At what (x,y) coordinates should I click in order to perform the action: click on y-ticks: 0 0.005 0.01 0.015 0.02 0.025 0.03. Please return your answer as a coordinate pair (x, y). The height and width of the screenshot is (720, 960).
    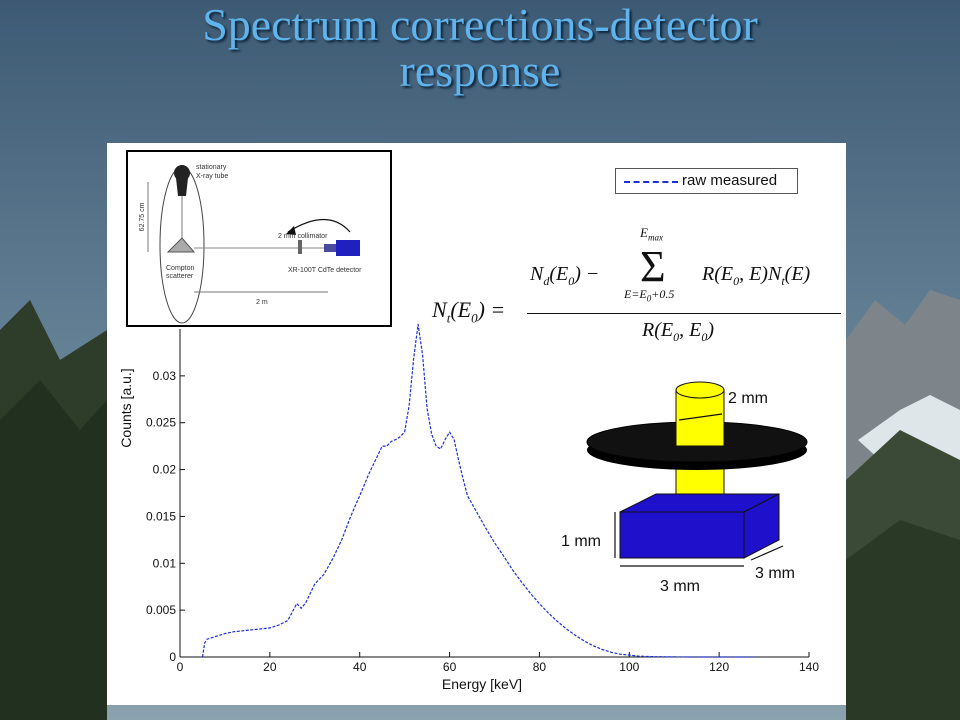
    Looking at the image, I should click on (165, 516).